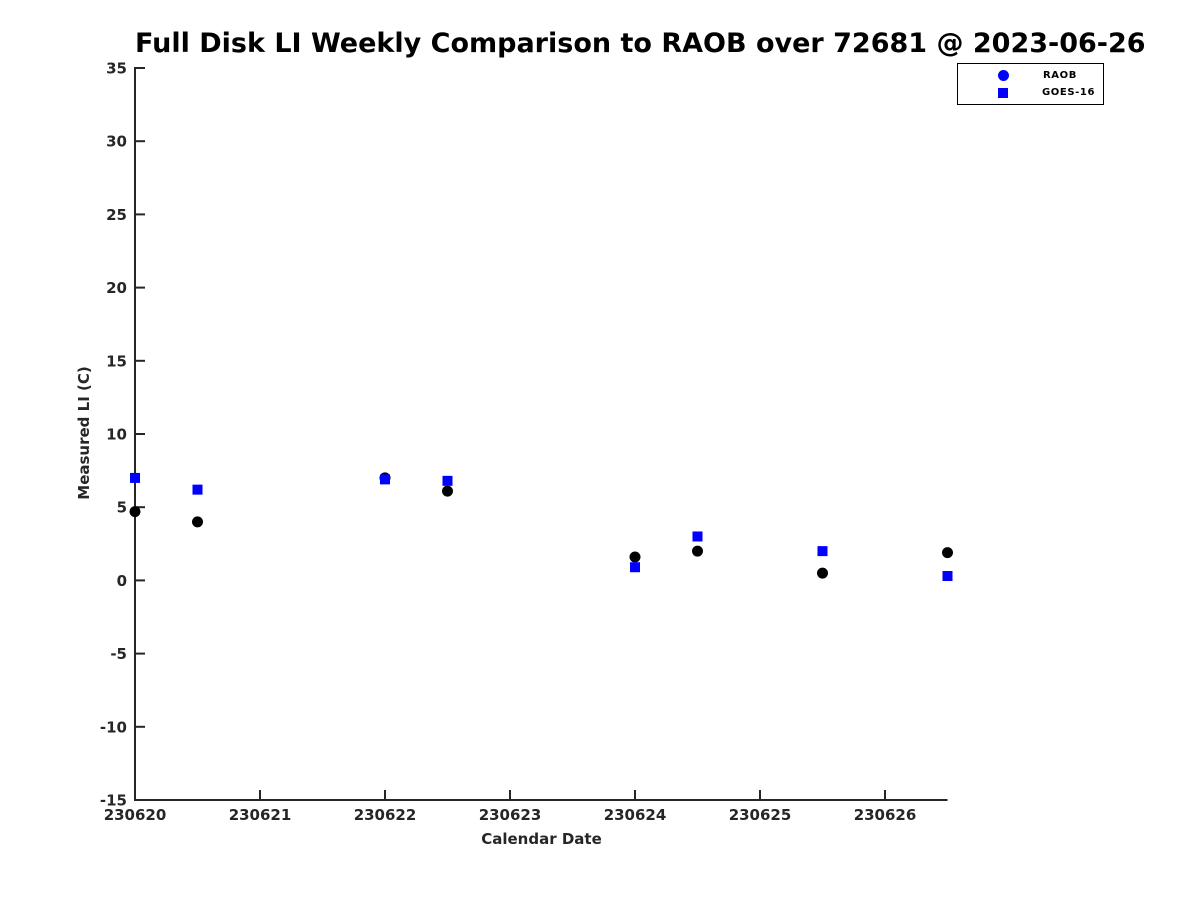 This screenshot has width=1200, height=900. What do you see at coordinates (541, 839) in the screenshot?
I see `x-axis-label: Calendar Date` at bounding box center [541, 839].